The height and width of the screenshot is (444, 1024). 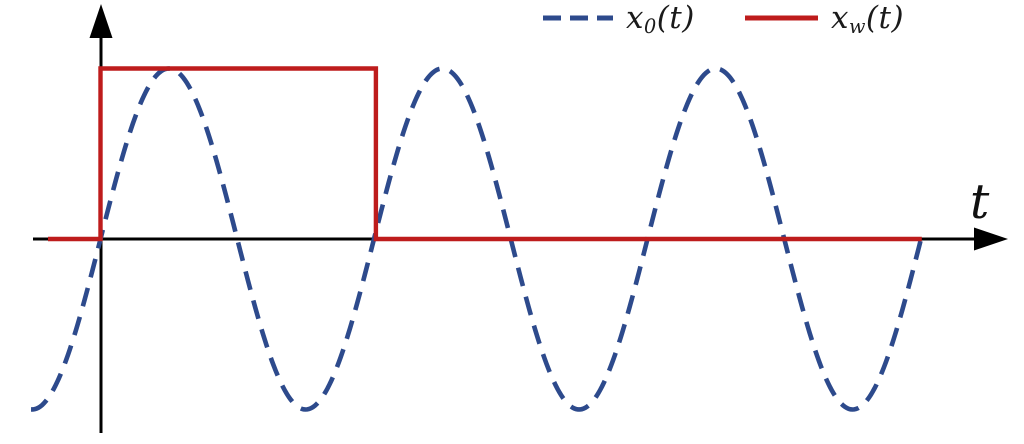 What do you see at coordinates (885, 18) in the screenshot?
I see `legend-label-xw-args: (t)` at bounding box center [885, 18].